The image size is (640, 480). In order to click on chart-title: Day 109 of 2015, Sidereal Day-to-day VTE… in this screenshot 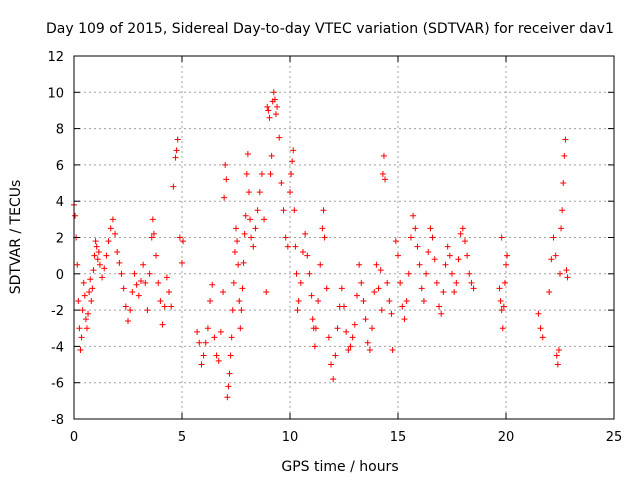, I will do `click(330, 29)`.